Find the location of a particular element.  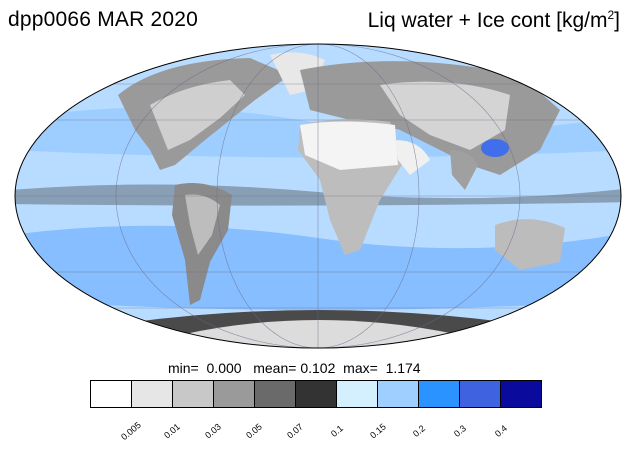

colorbar-tick-label: 0.005 is located at coordinates (131, 431).